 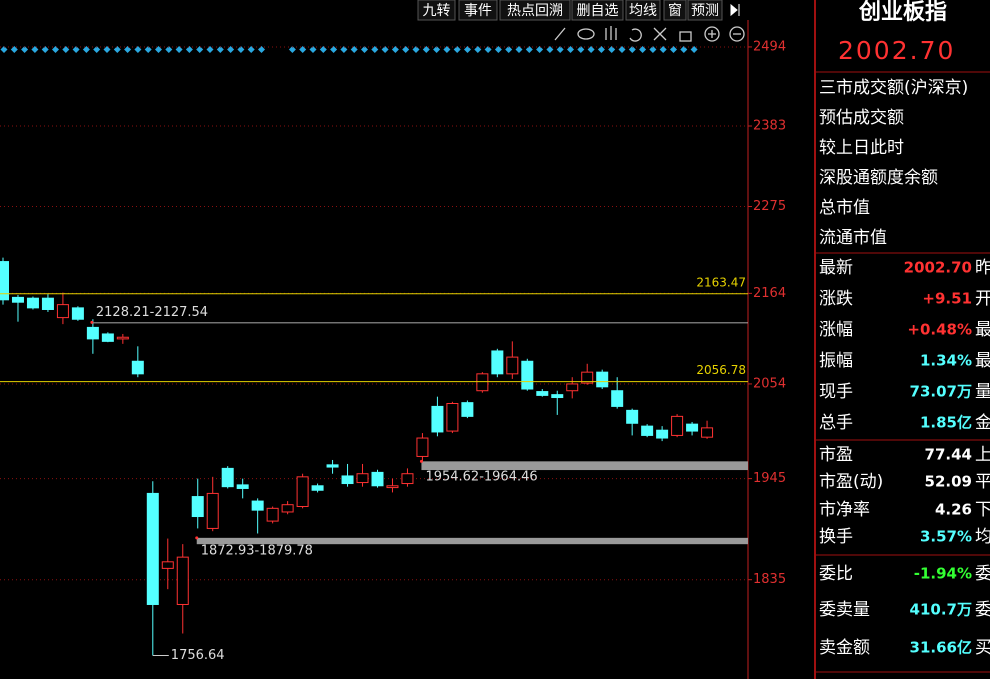 I want to click on toolbar-label: 事件, so click(x=478, y=11).